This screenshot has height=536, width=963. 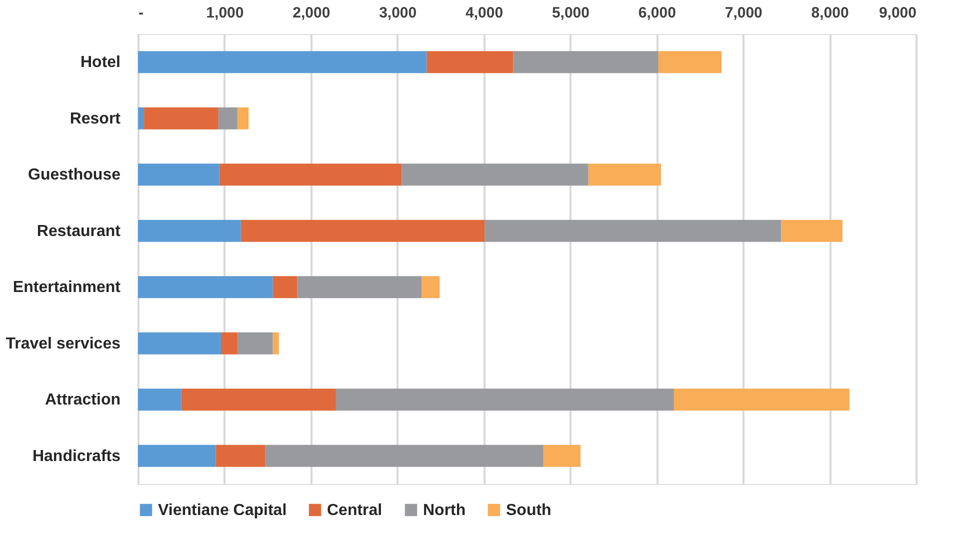 I want to click on y-tick-label: Handicrafts, so click(x=76, y=456).